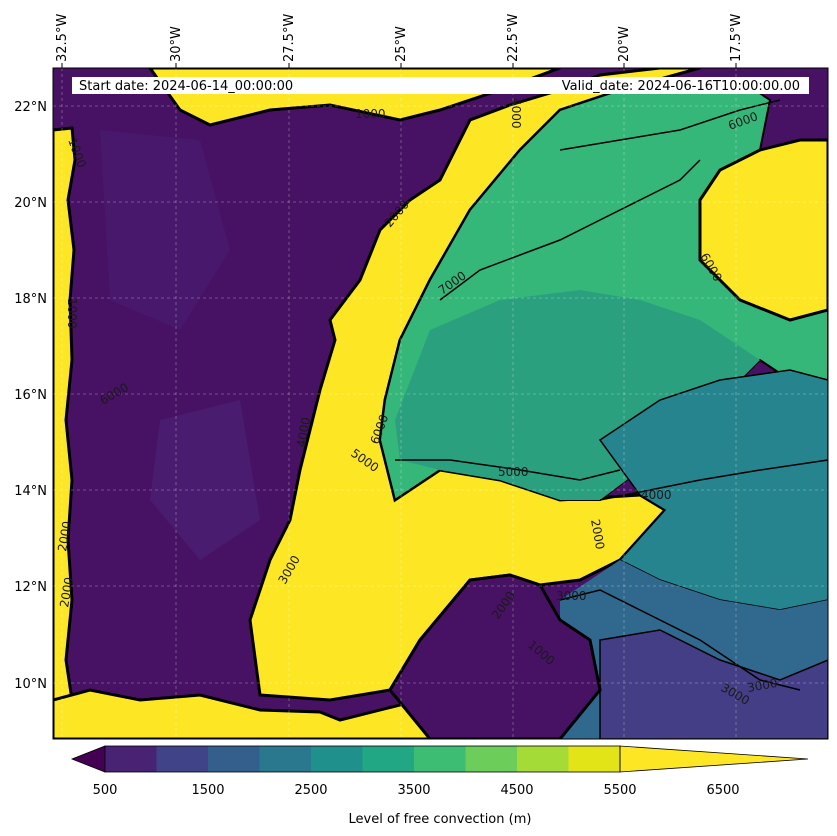 This screenshot has height=836, width=837. What do you see at coordinates (30, 203) in the screenshot?
I see `lat-tick-20n: 20°N` at bounding box center [30, 203].